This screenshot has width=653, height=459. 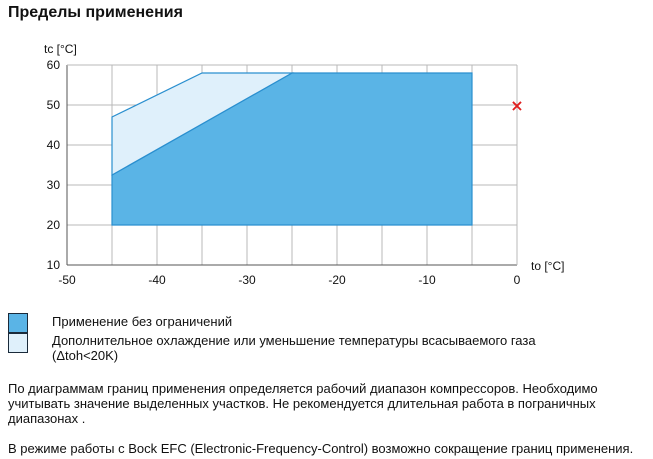 What do you see at coordinates (18, 343) in the screenshot?
I see `legend-swatch-additional` at bounding box center [18, 343].